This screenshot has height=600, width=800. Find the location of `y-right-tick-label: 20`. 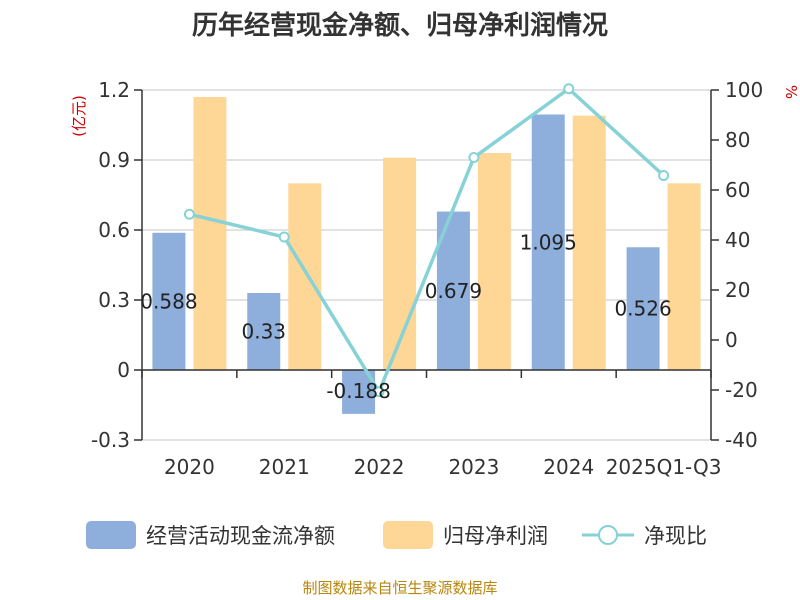

y-right-tick-label: 20 is located at coordinates (737, 290).